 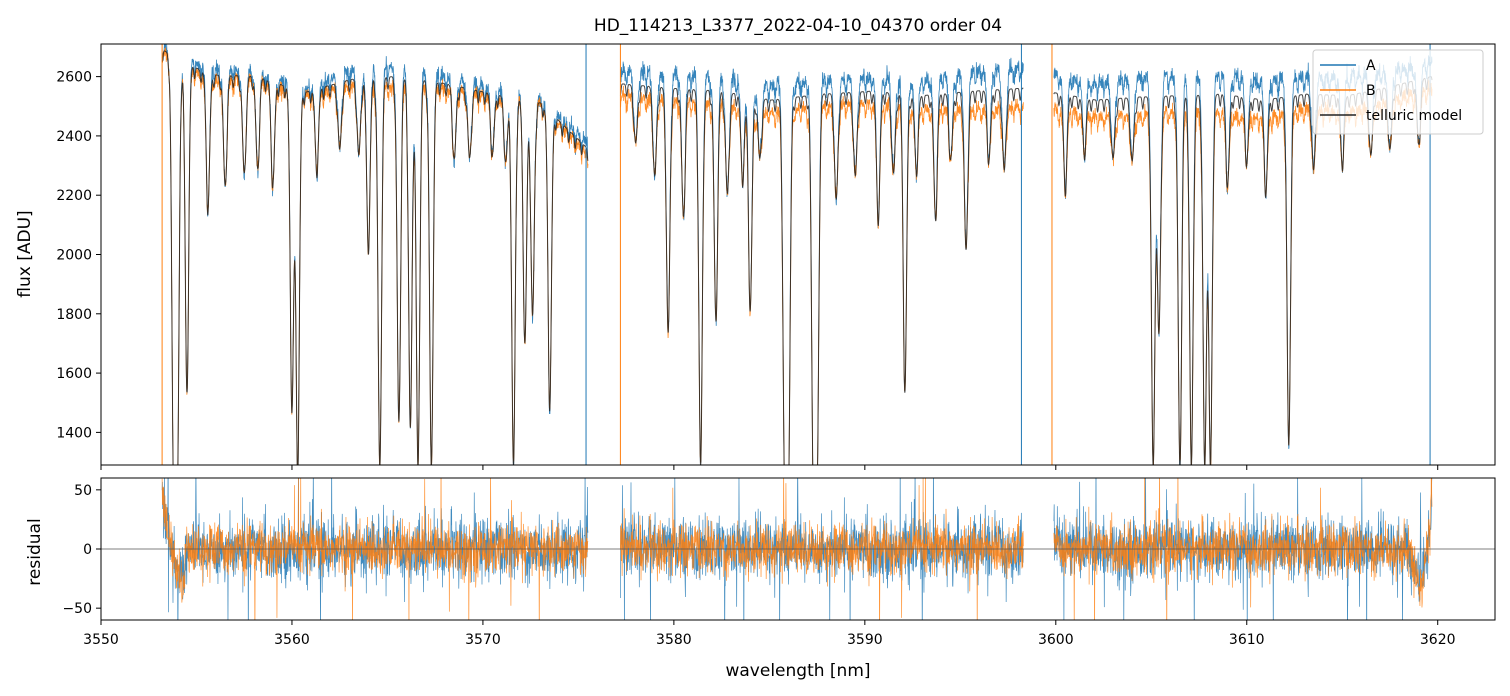 What do you see at coordinates (1247, 640) in the screenshot?
I see `x-tick-label: 3610` at bounding box center [1247, 640].